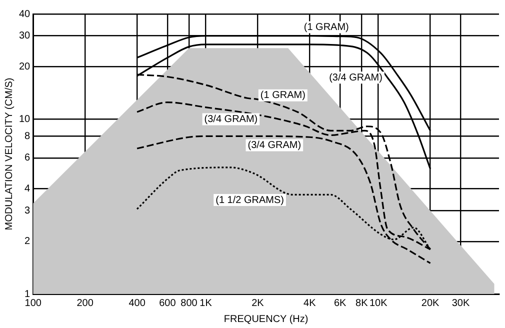 This screenshot has width=505, height=328. What do you see at coordinates (33, 303) in the screenshot?
I see `x-tick-label: 100` at bounding box center [33, 303].